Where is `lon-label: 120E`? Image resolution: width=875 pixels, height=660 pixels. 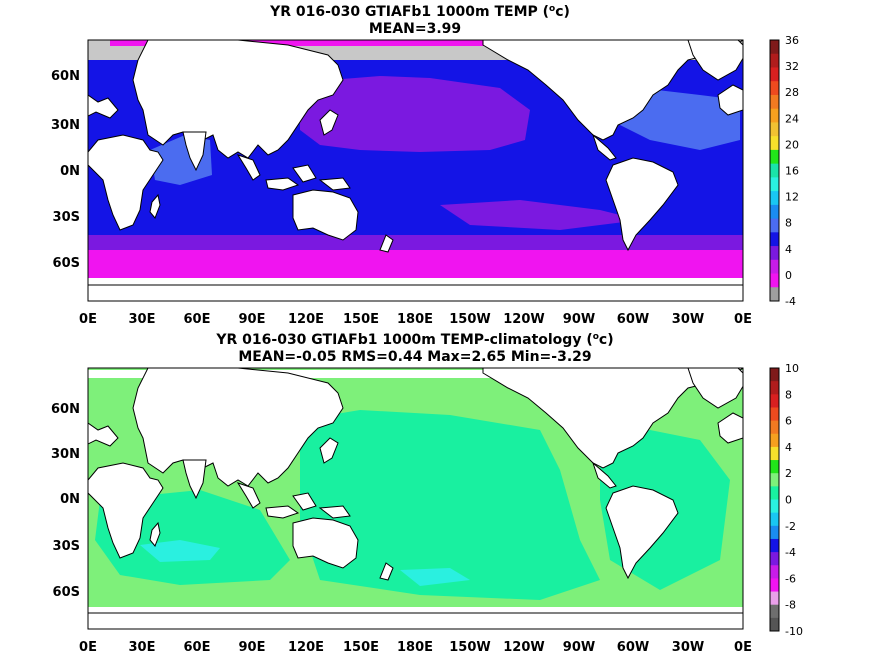
lon-label: 120E is located at coordinates (306, 319).